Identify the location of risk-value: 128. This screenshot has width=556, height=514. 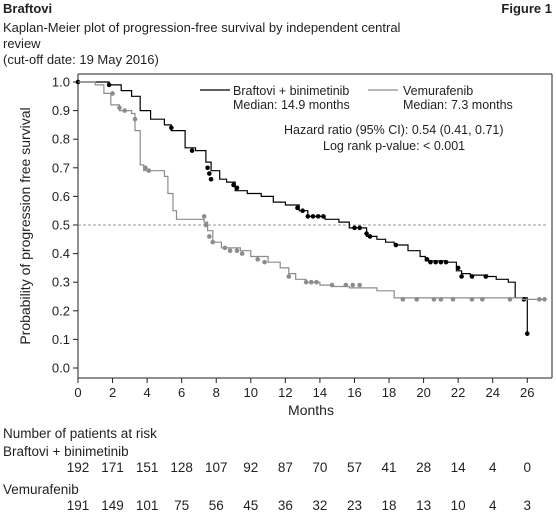
(181, 467).